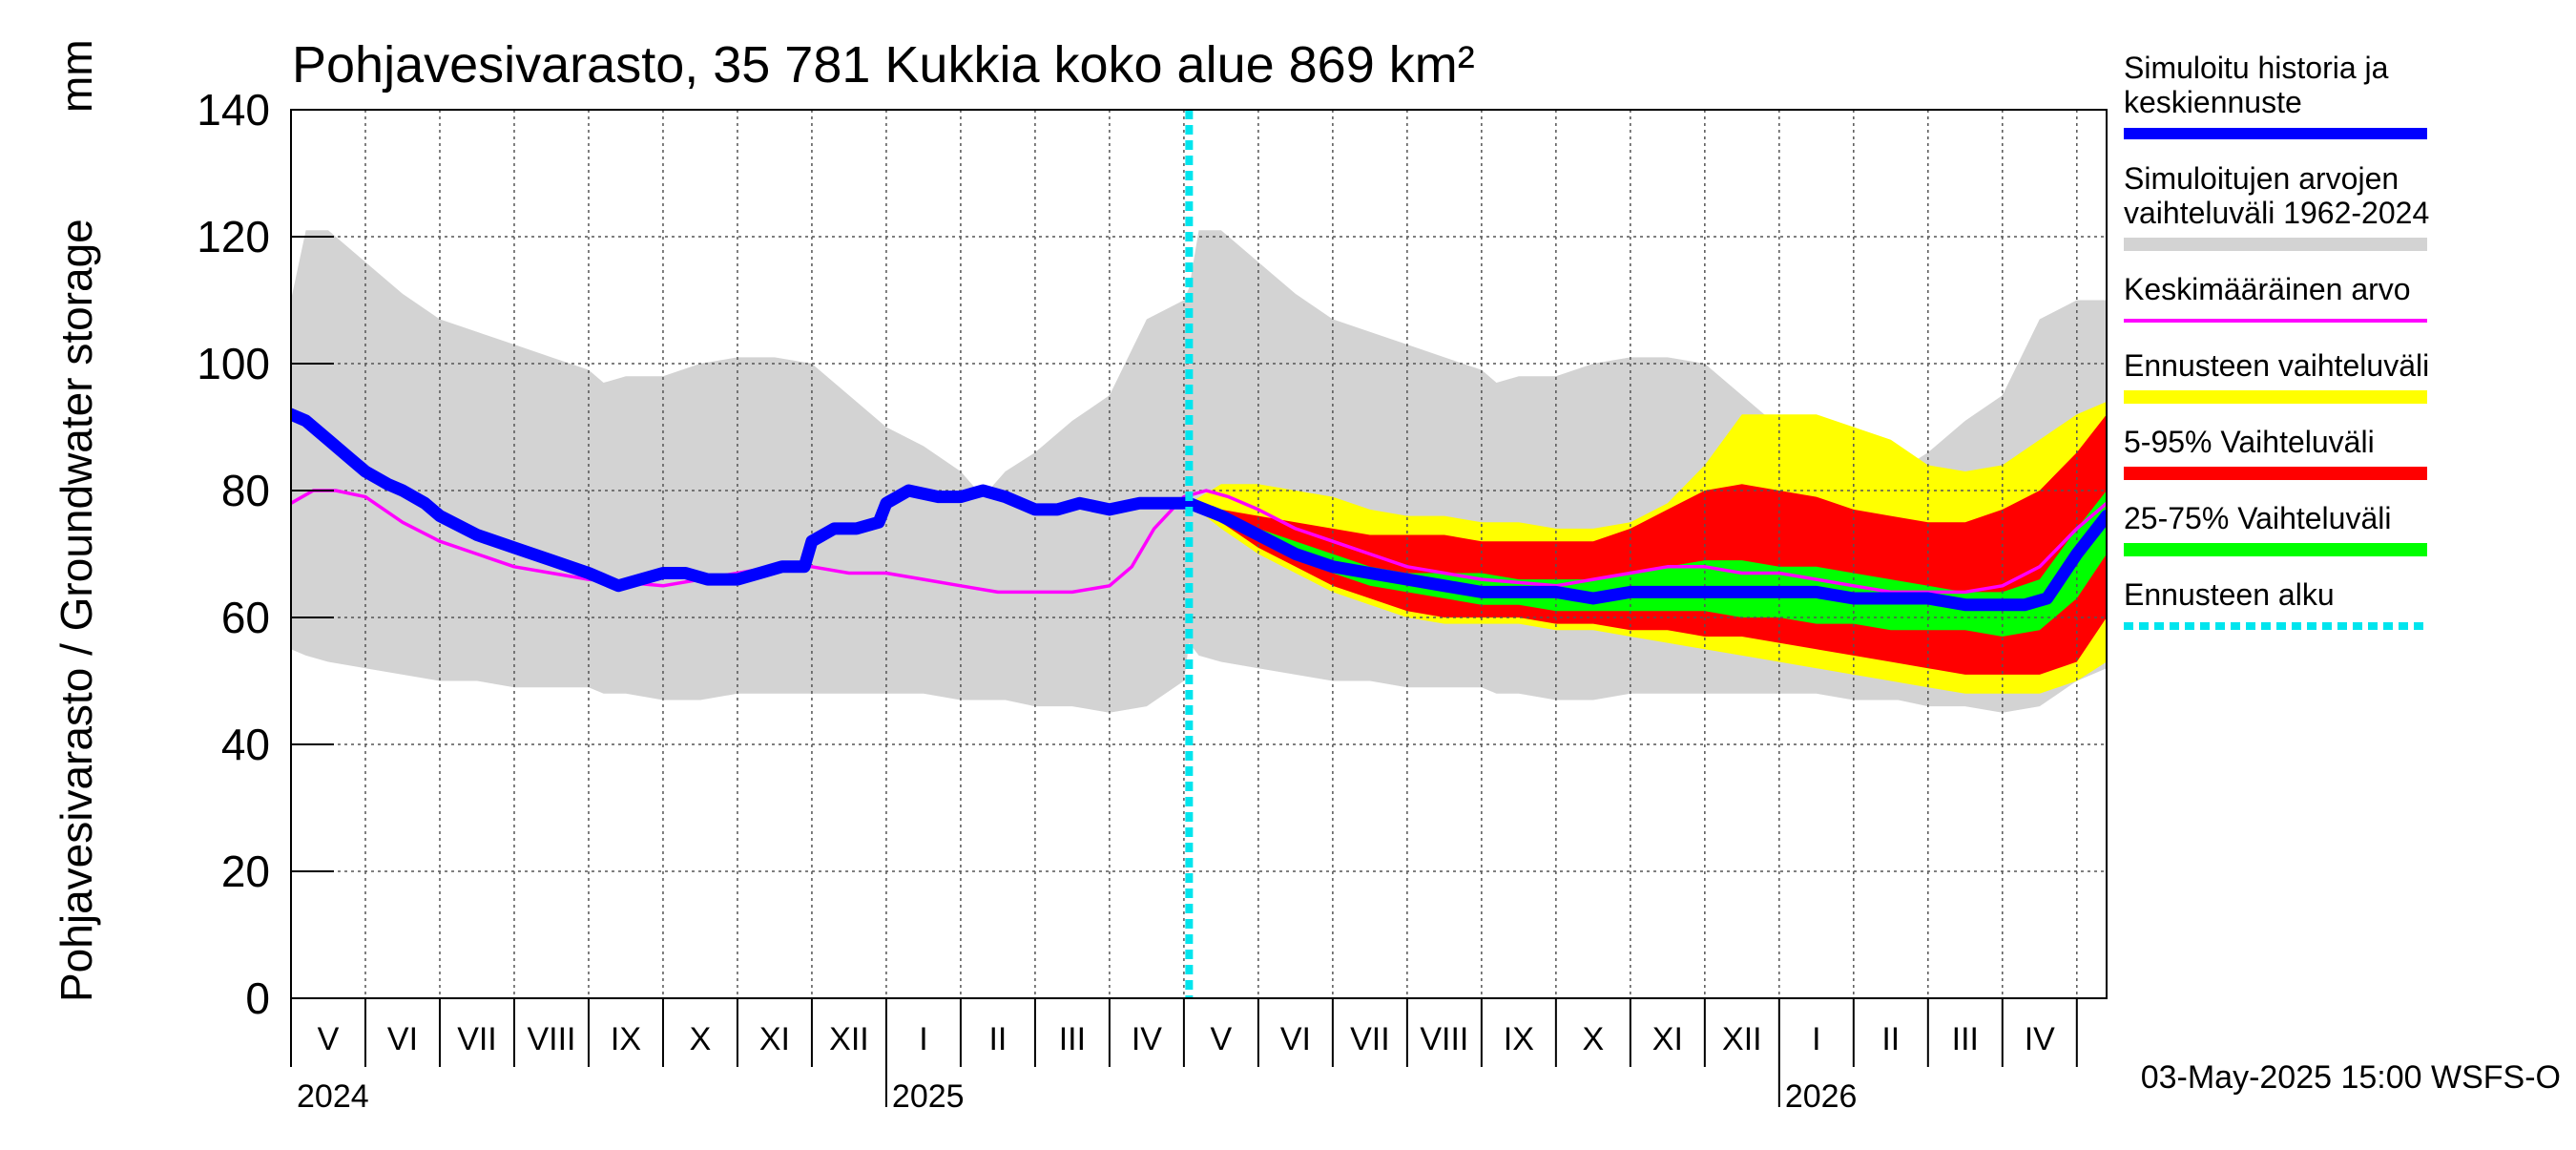  Describe the element at coordinates (2261, 178) in the screenshot. I see `legend-label-simulated_range: Simuloitujen arvojen` at that location.